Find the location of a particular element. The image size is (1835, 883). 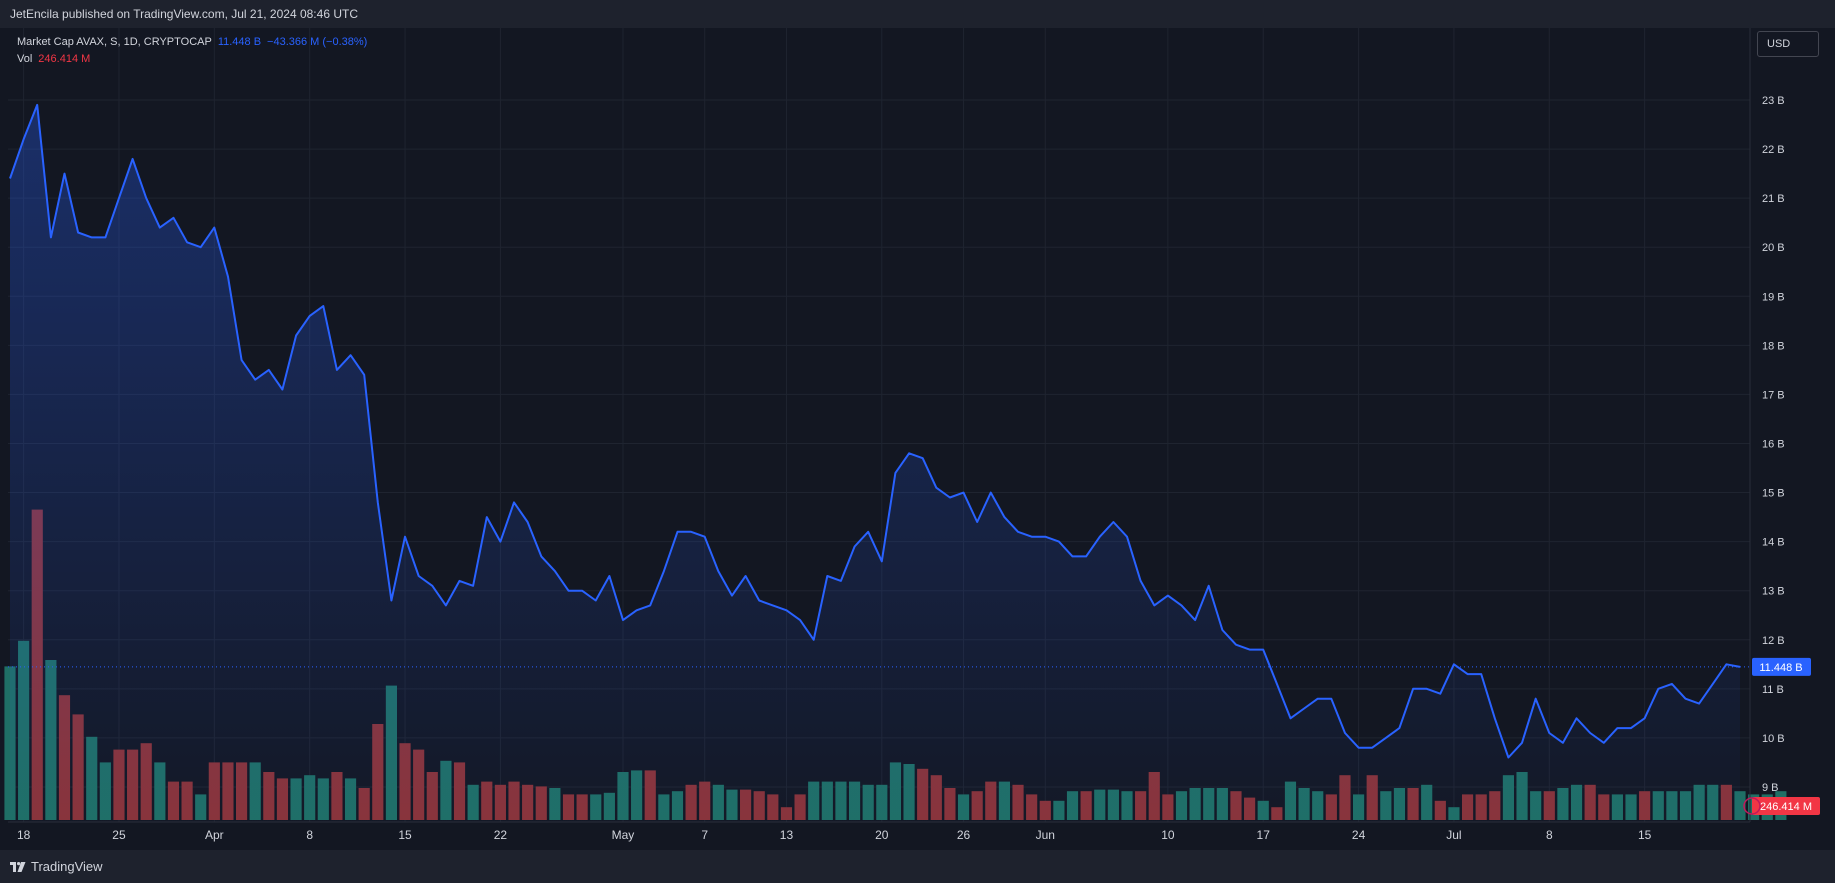

x-tick-label: 18 is located at coordinates (24, 835).